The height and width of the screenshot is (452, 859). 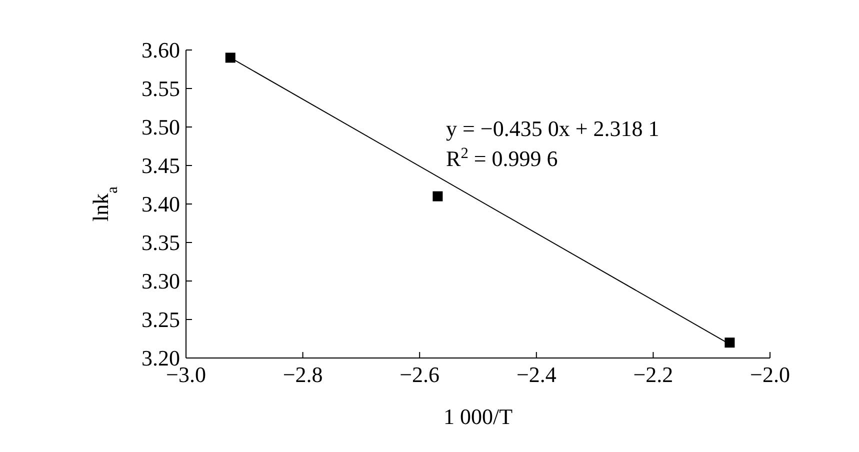 What do you see at coordinates (770, 374) in the screenshot?
I see `x-tick-label: −2.0` at bounding box center [770, 374].